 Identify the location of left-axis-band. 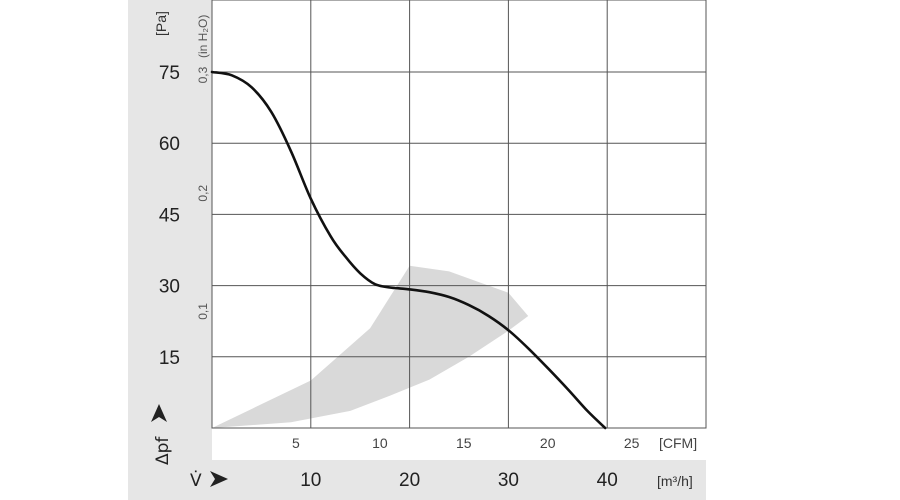
(170, 250).